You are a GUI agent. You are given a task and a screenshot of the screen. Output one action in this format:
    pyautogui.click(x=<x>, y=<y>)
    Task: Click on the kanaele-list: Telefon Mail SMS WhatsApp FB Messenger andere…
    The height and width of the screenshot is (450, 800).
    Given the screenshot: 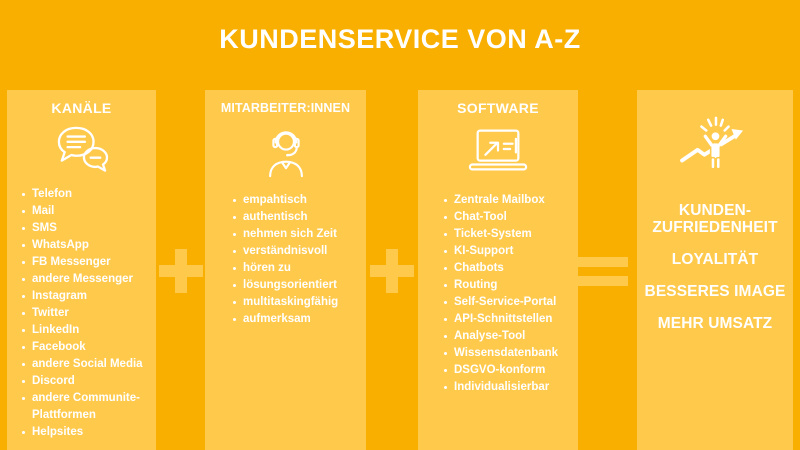 What is the action you would take?
    pyautogui.click(x=81, y=313)
    